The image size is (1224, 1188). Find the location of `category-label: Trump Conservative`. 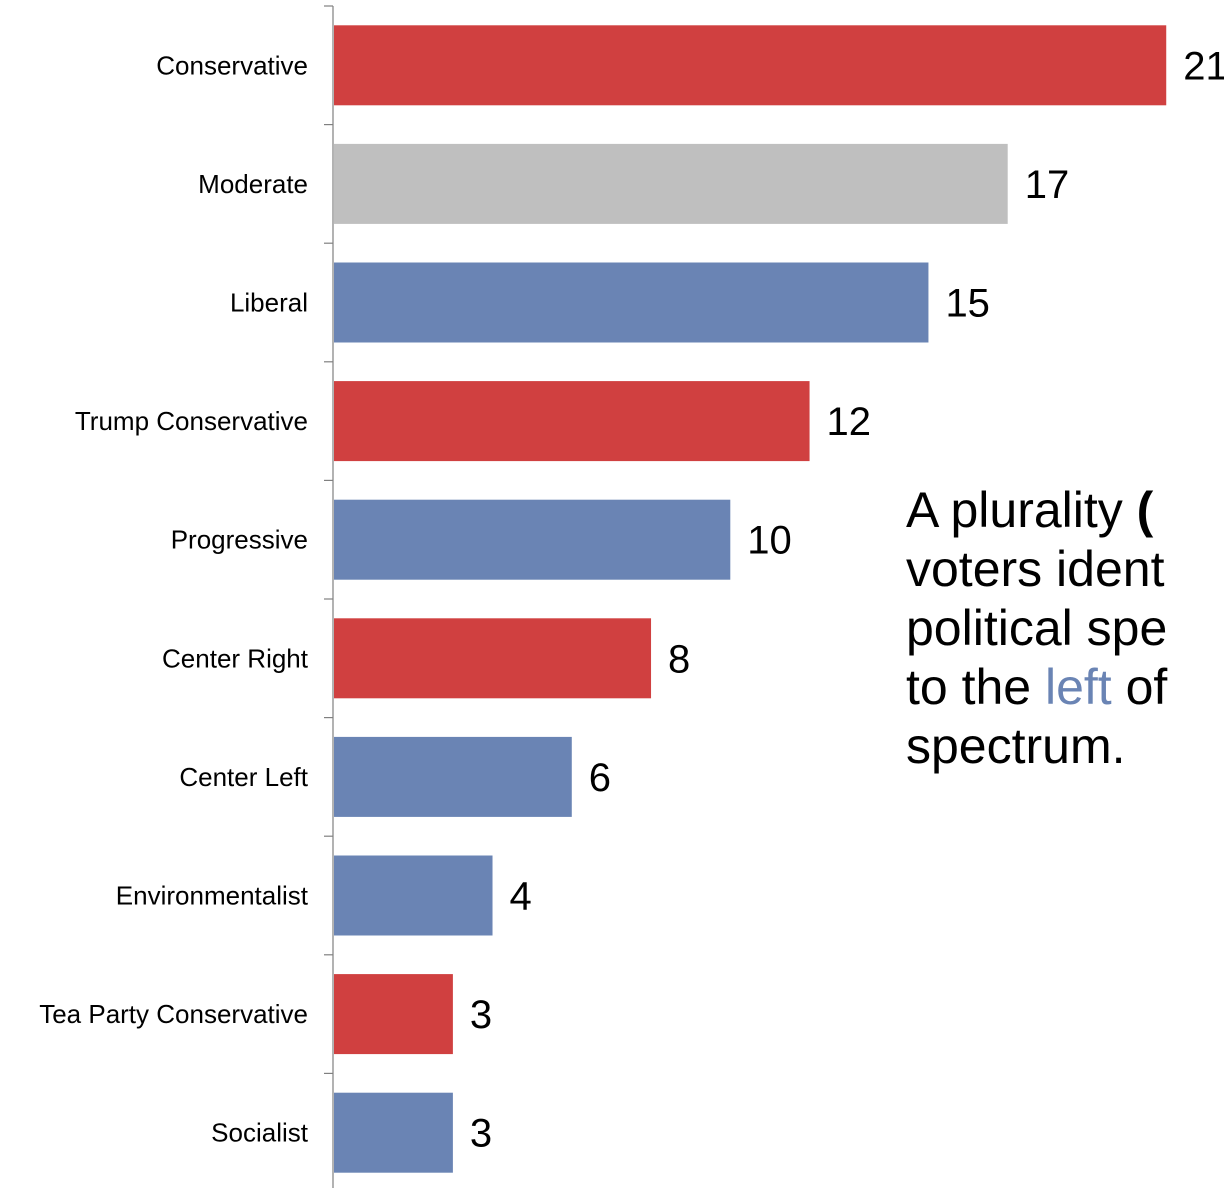

category-label: Trump Conservative is located at coordinates (191, 421).